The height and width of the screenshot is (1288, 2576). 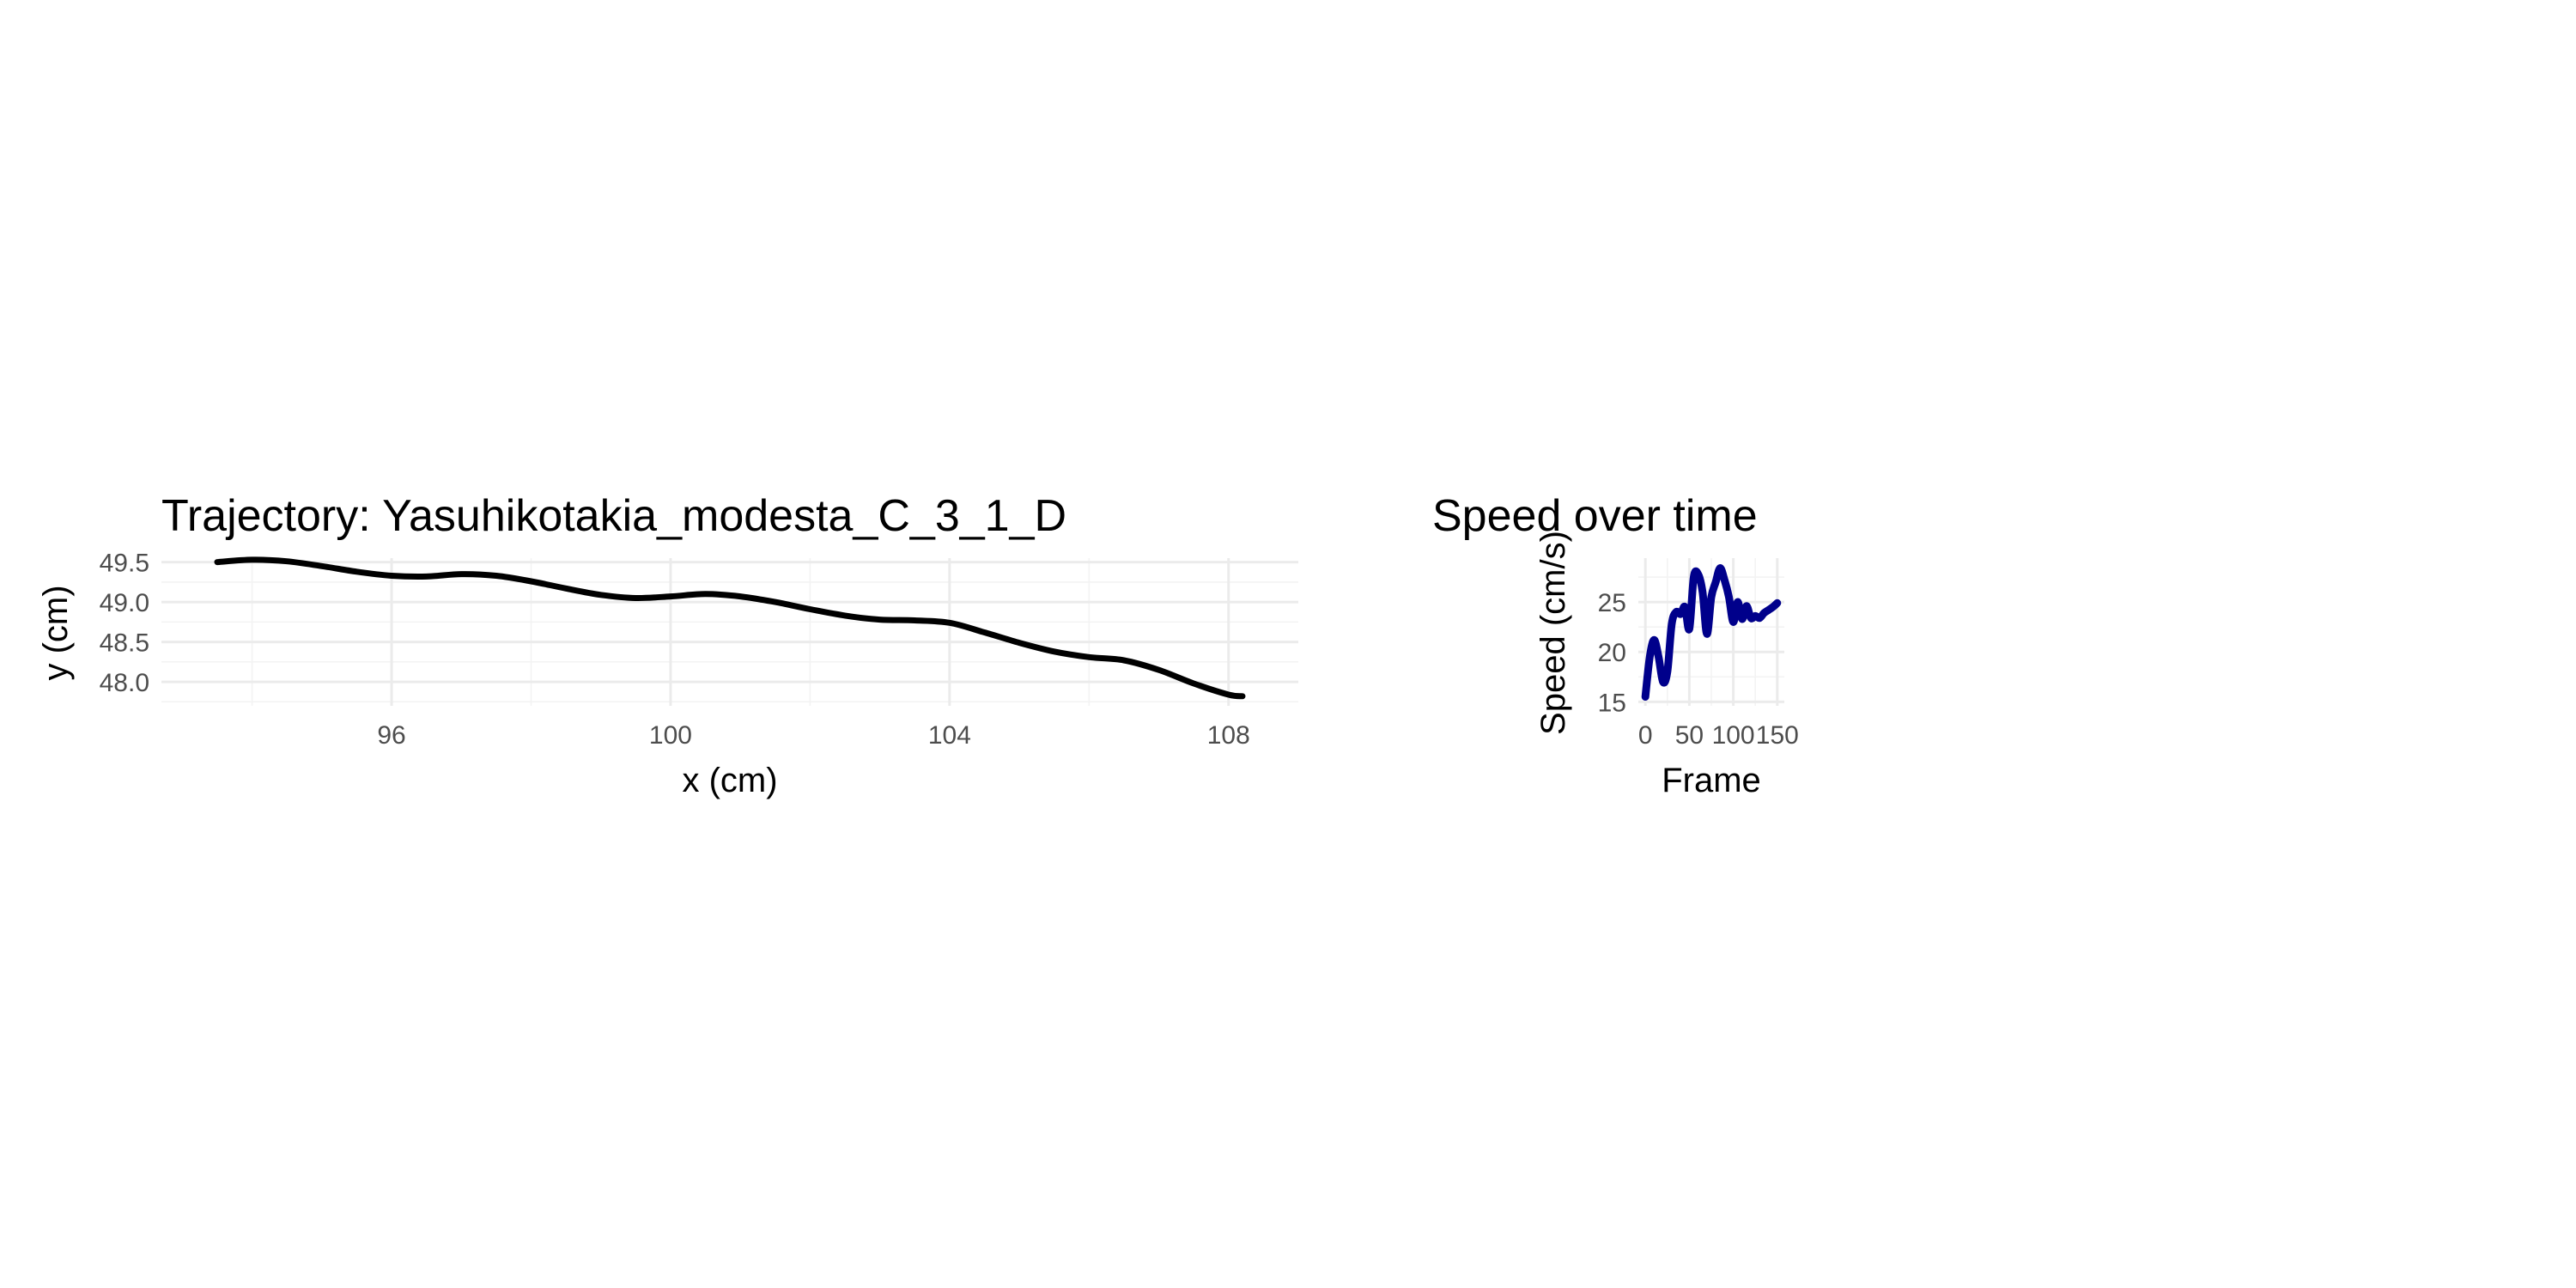 I want to click on speed-series-line, so click(x=1711, y=632).